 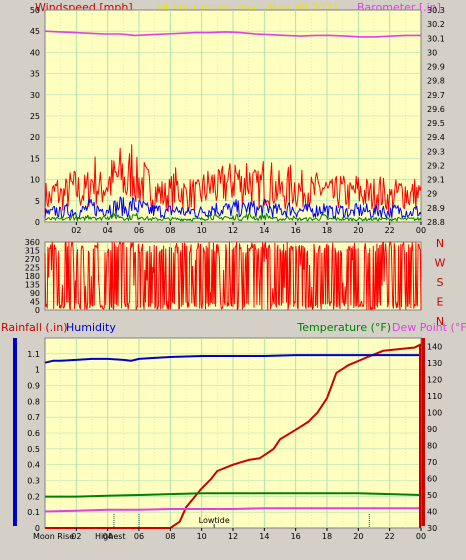 I want to click on y-tick-label: 29.9, so click(x=436, y=67).